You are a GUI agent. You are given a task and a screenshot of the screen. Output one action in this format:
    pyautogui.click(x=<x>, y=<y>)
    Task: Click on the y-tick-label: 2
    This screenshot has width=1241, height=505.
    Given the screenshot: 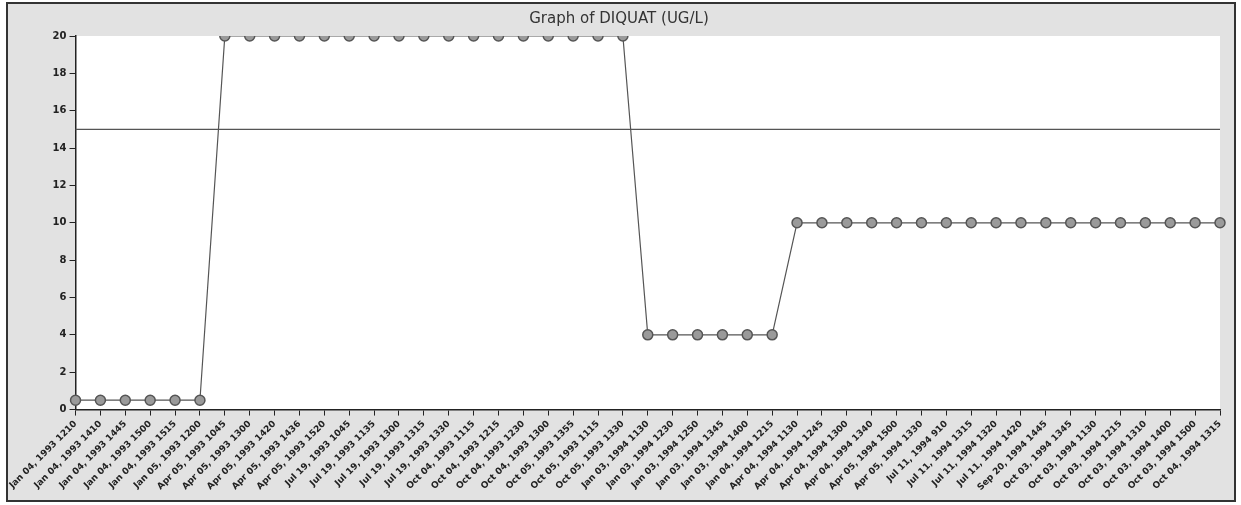 What is the action you would take?
    pyautogui.click(x=63, y=371)
    